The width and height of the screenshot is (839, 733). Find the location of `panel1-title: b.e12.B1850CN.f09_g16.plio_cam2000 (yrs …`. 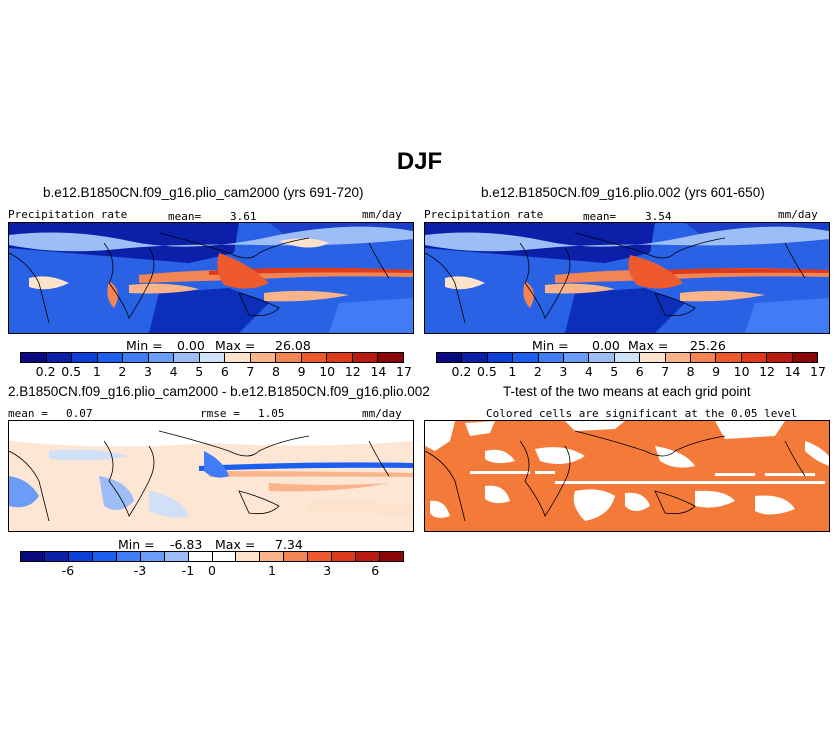

panel1-title: b.e12.B1850CN.f09_g16.plio_cam2000 (yrs … is located at coordinates (203, 192).